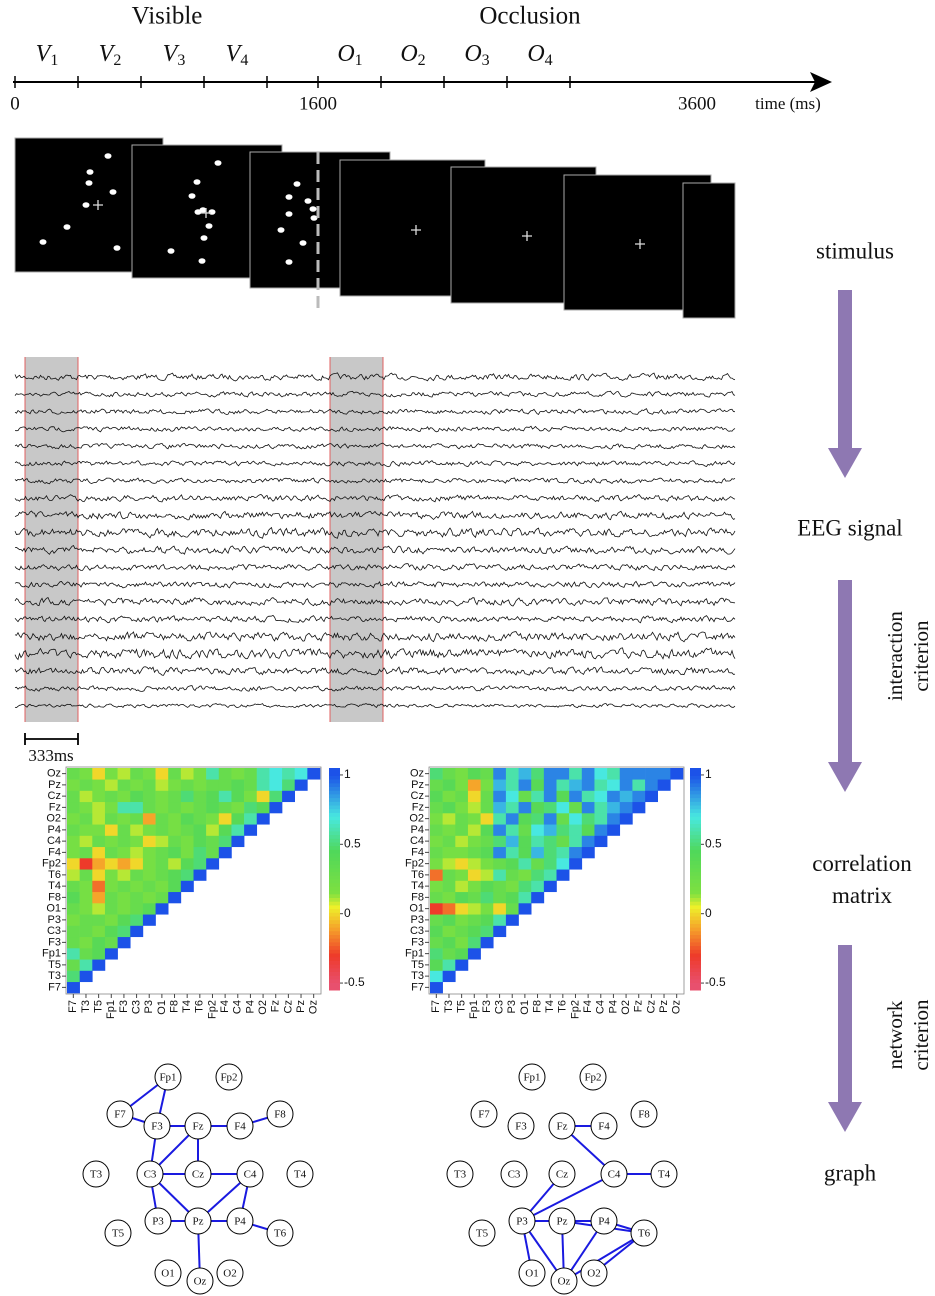 The image size is (935, 1296). Describe the element at coordinates (118, 1234) in the screenshot. I see `node-label: T5` at that location.